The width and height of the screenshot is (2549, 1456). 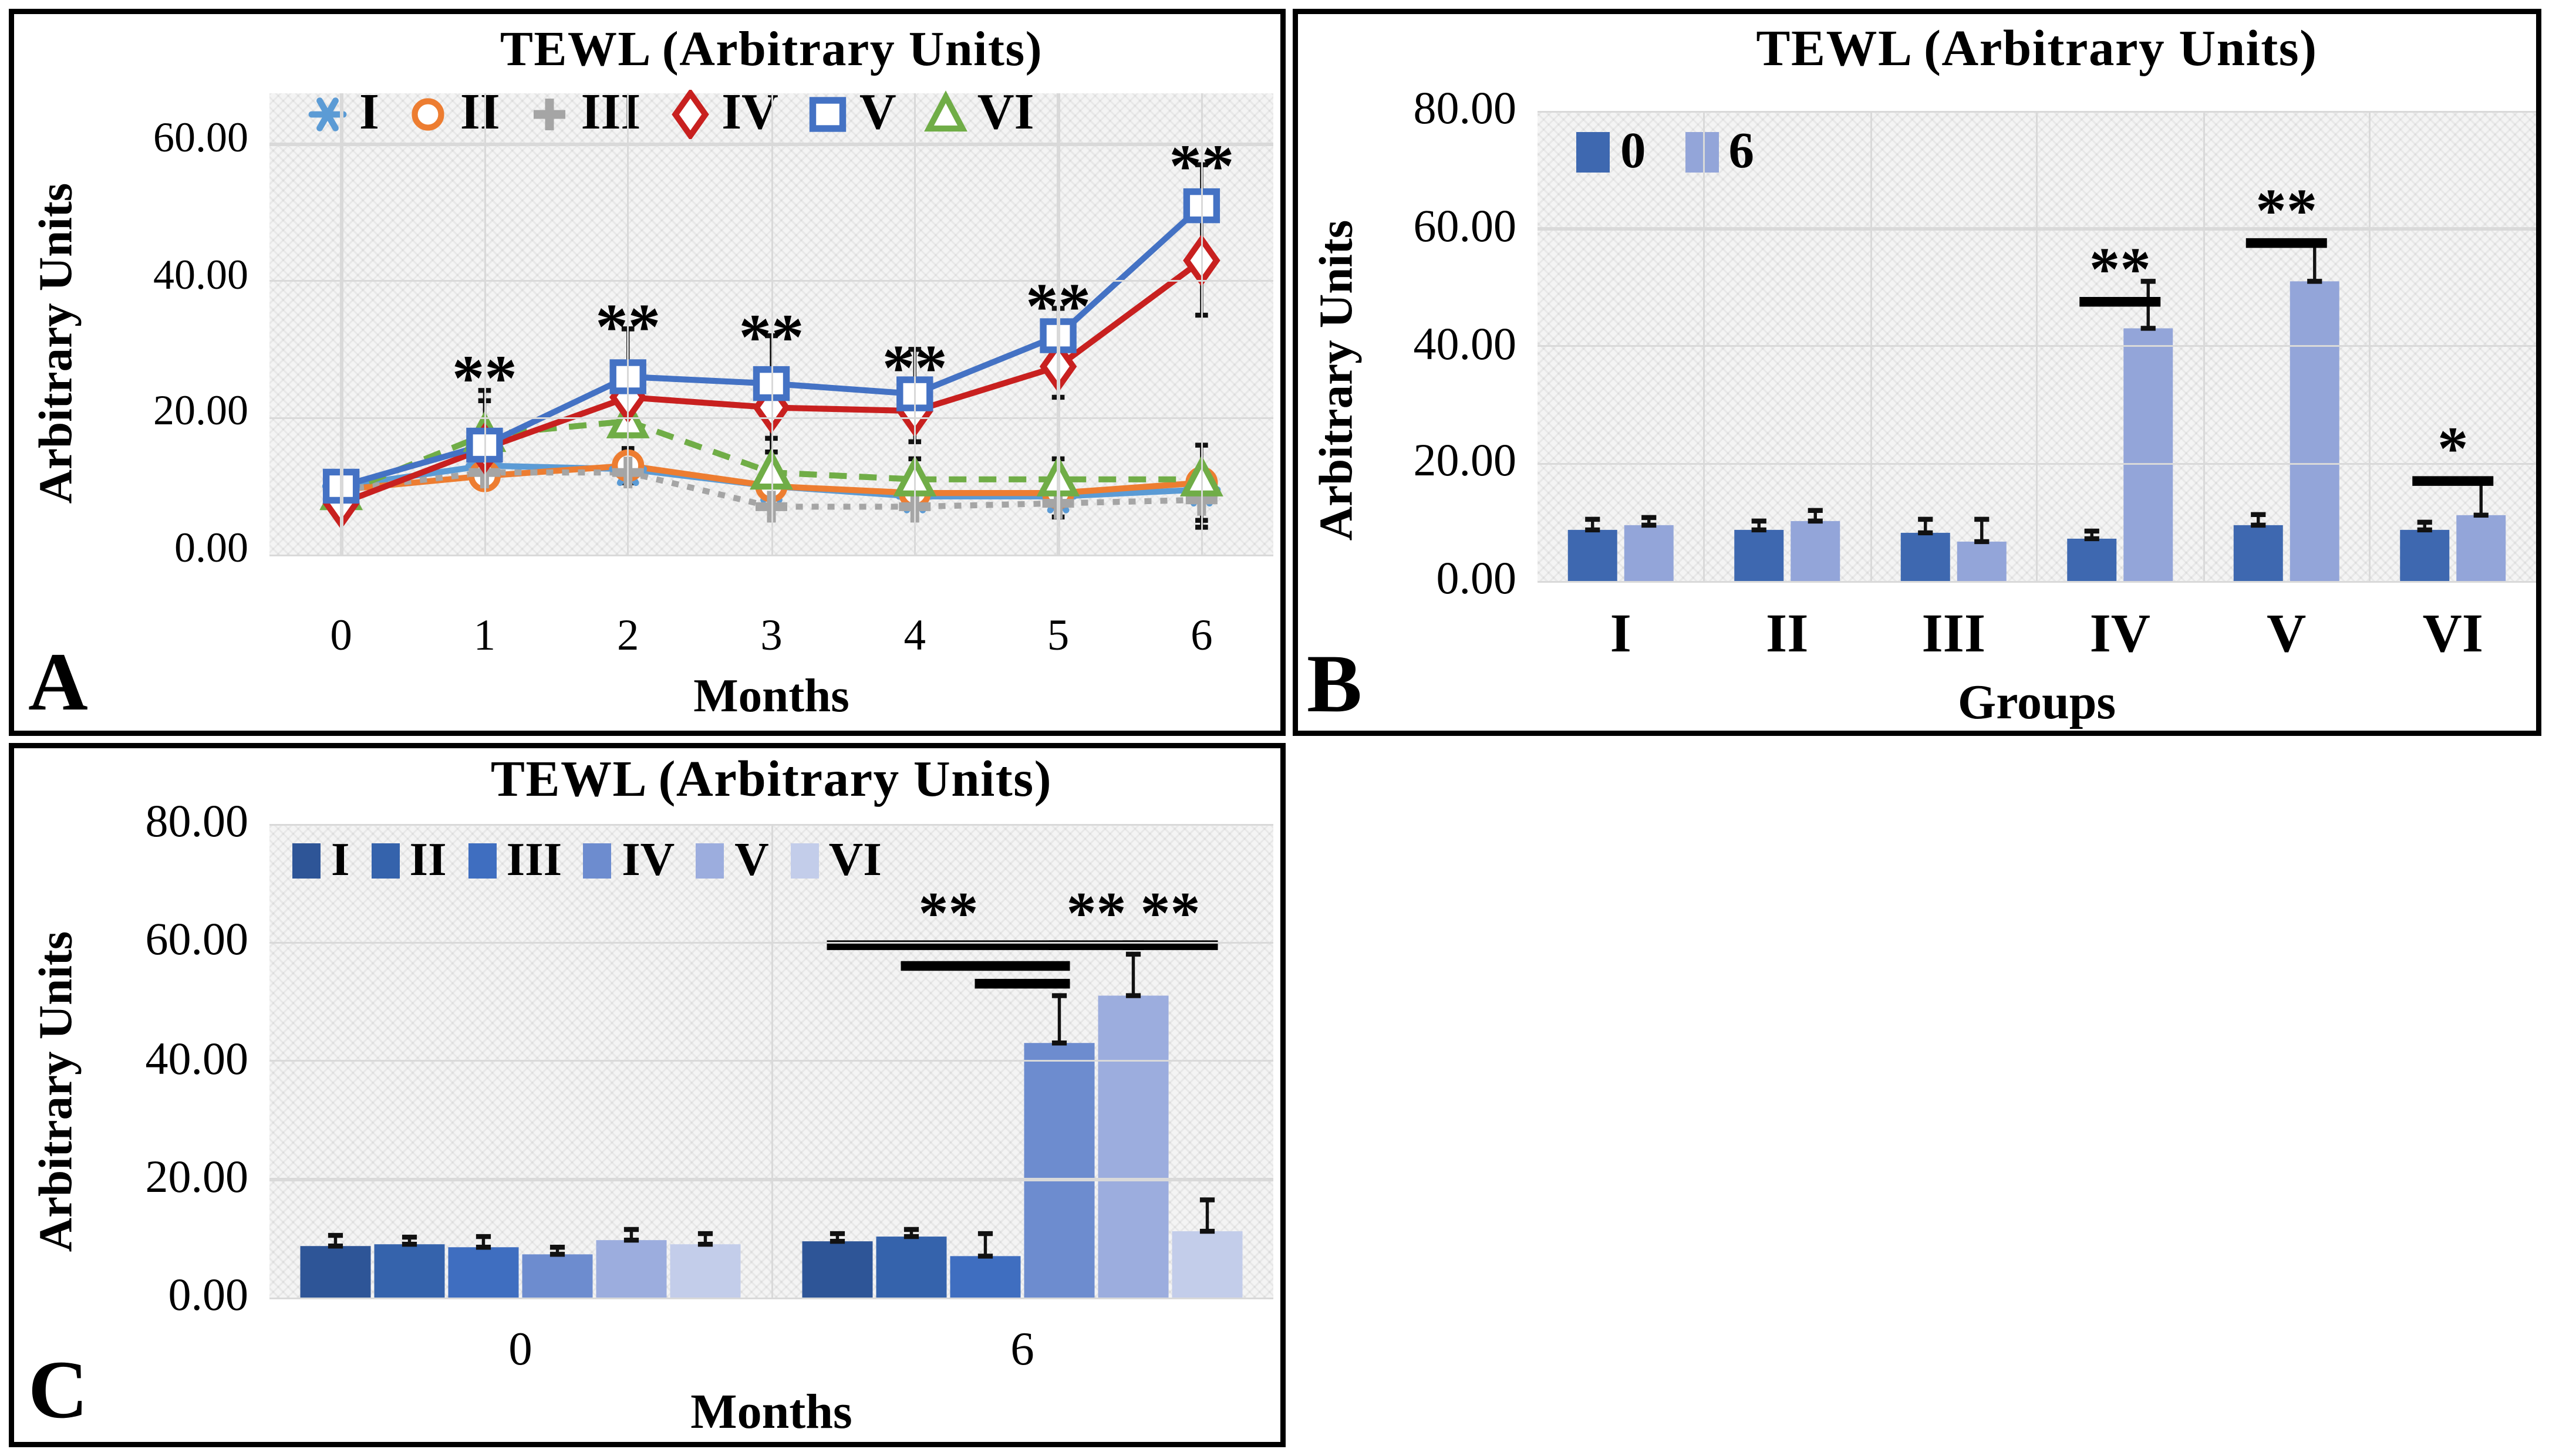 I want to click on x-tick-label: 1, so click(x=484, y=636).